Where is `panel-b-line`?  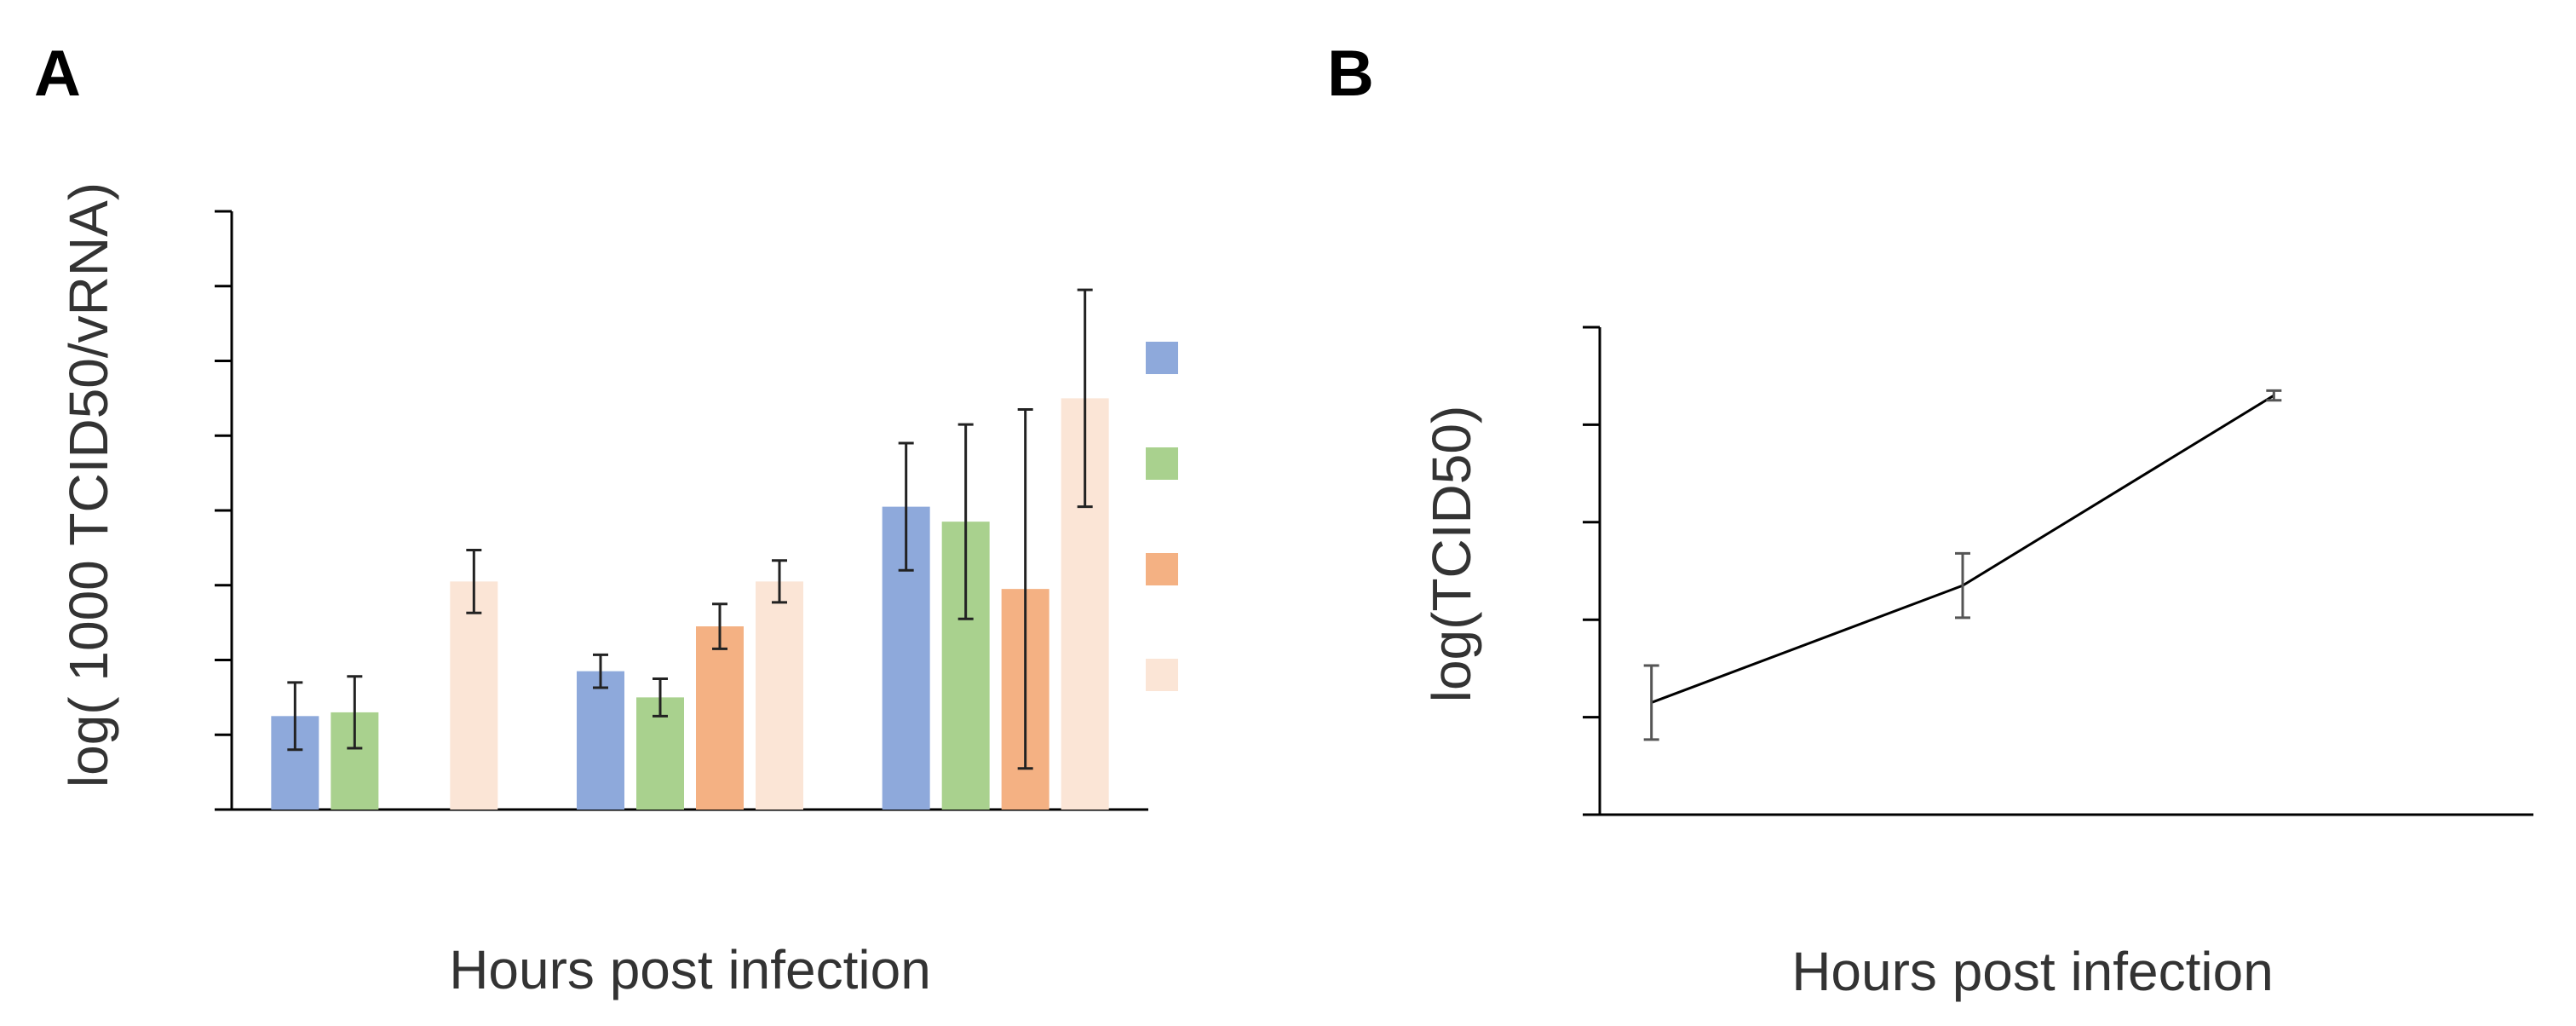
panel-b-line is located at coordinates (1963, 549).